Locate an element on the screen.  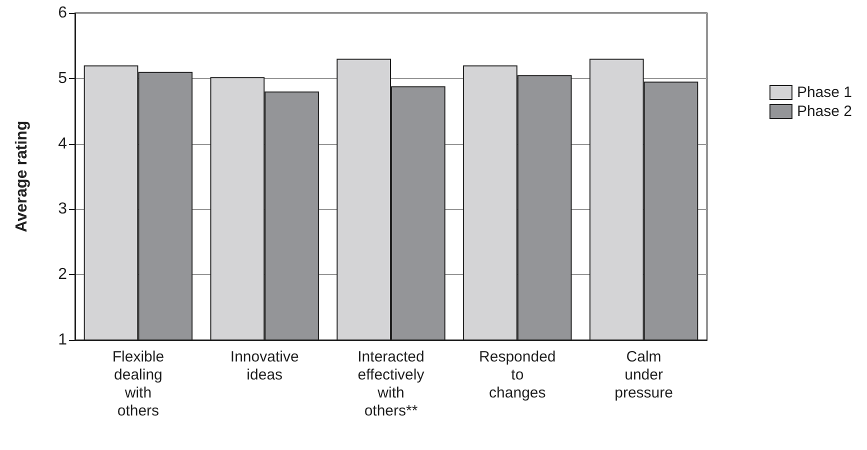
x-tick-label: Responded to changes is located at coordinates (517, 375).